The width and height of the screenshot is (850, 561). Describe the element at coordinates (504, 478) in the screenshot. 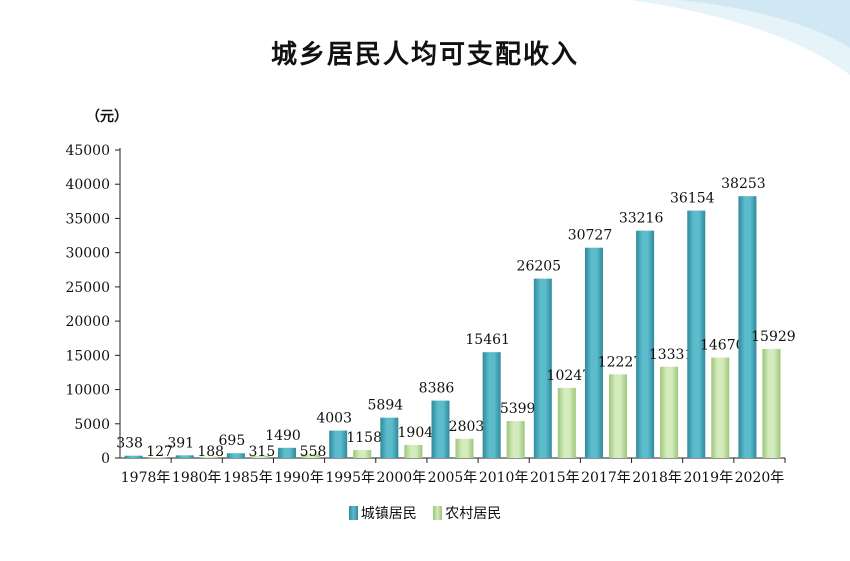

I see `x-tick-label: 2010年` at that location.